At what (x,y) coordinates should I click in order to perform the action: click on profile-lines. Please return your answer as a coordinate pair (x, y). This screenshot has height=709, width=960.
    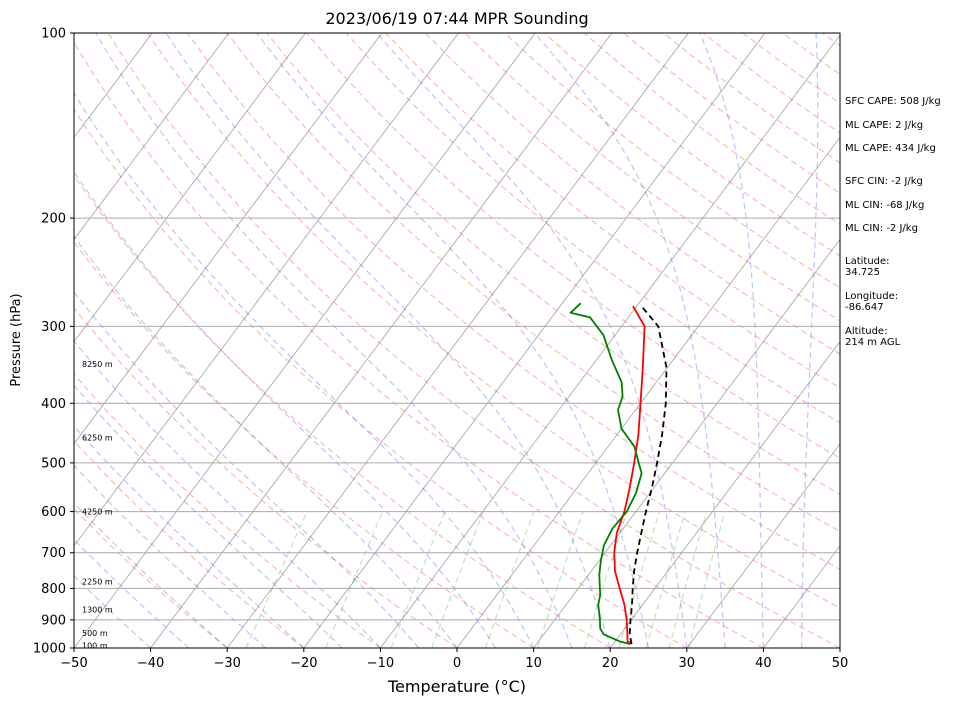
    Looking at the image, I should click on (619, 473).